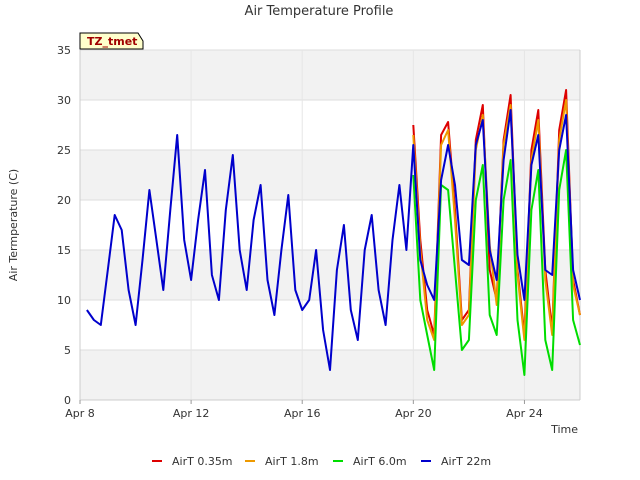  What do you see at coordinates (302, 413) in the screenshot?
I see `x-tick-label: Apr 16` at bounding box center [302, 413].